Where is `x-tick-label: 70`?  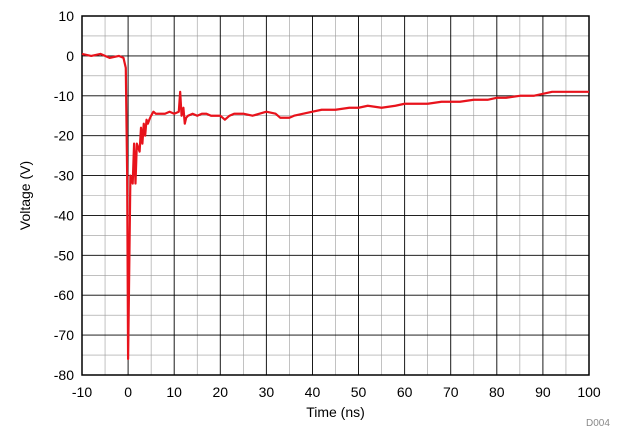
x-tick-label: 70 is located at coordinates (451, 392).